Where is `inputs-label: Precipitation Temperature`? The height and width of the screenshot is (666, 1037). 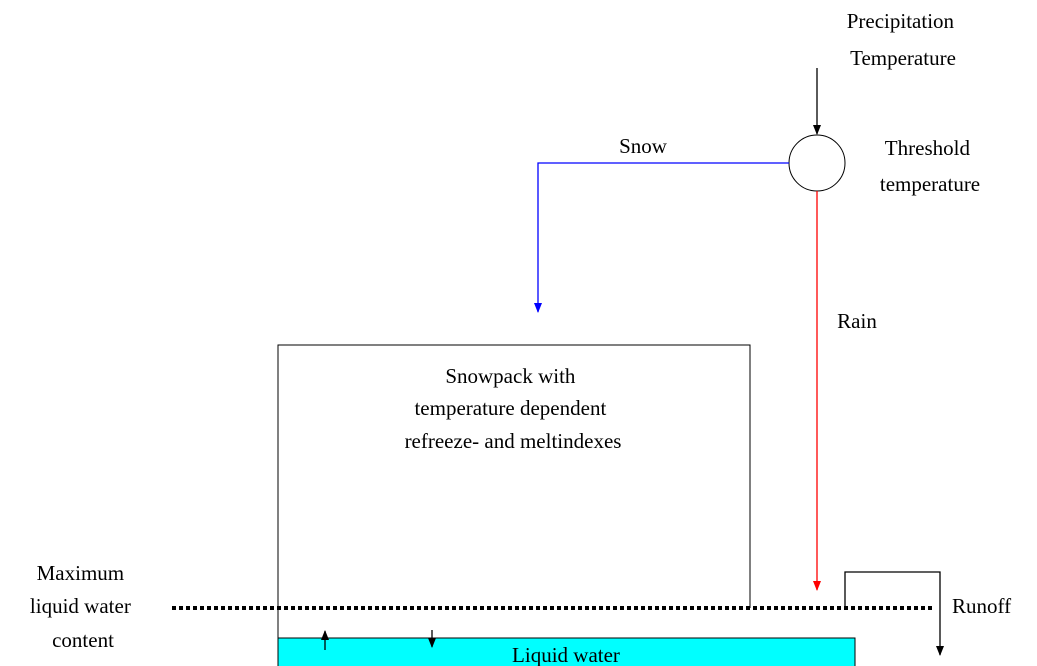 inputs-label: Precipitation Temperature is located at coordinates (903, 39).